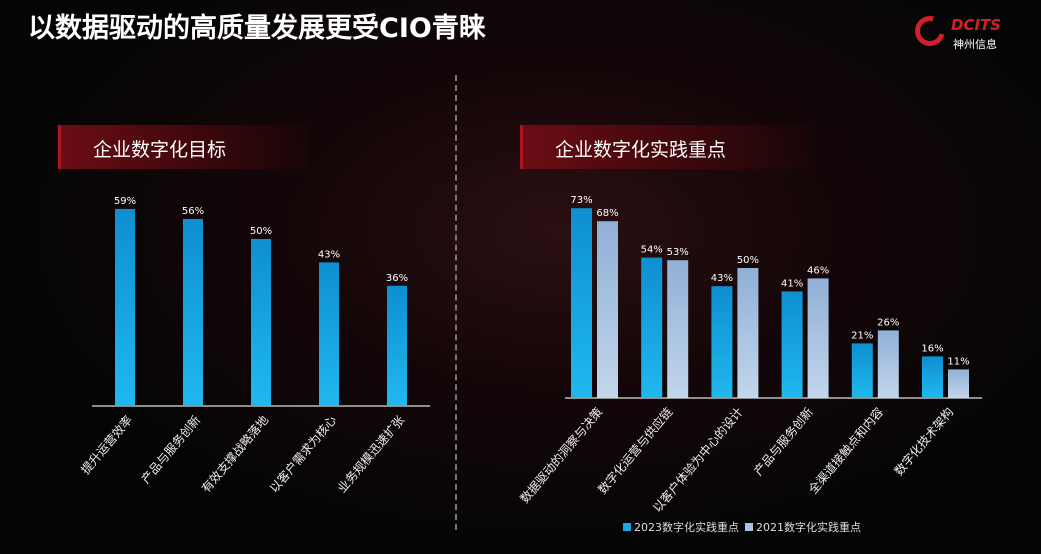  What do you see at coordinates (302, 453) in the screenshot?
I see `left-category-label: 以客户需求为核心` at bounding box center [302, 453].